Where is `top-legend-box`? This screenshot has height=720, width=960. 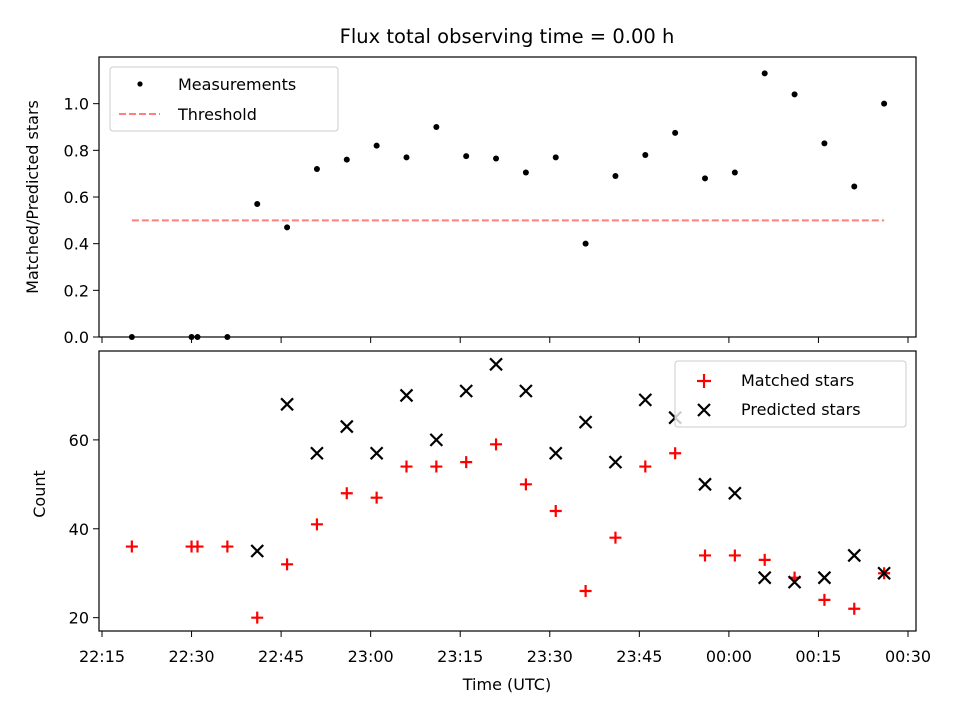 top-legend-box is located at coordinates (224, 99).